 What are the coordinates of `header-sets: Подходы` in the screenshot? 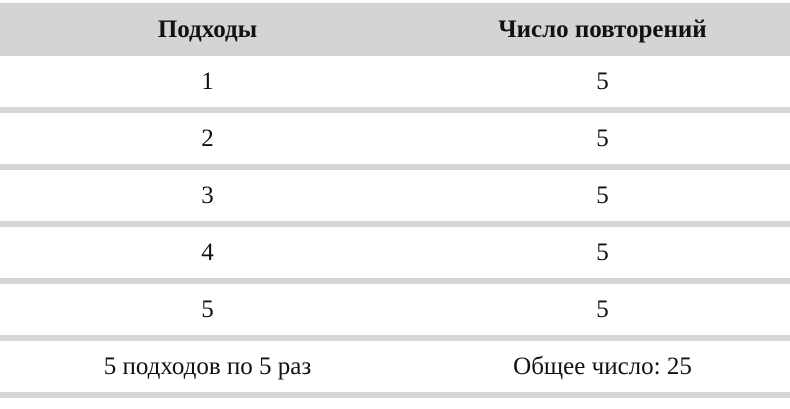 It's located at (207, 29).